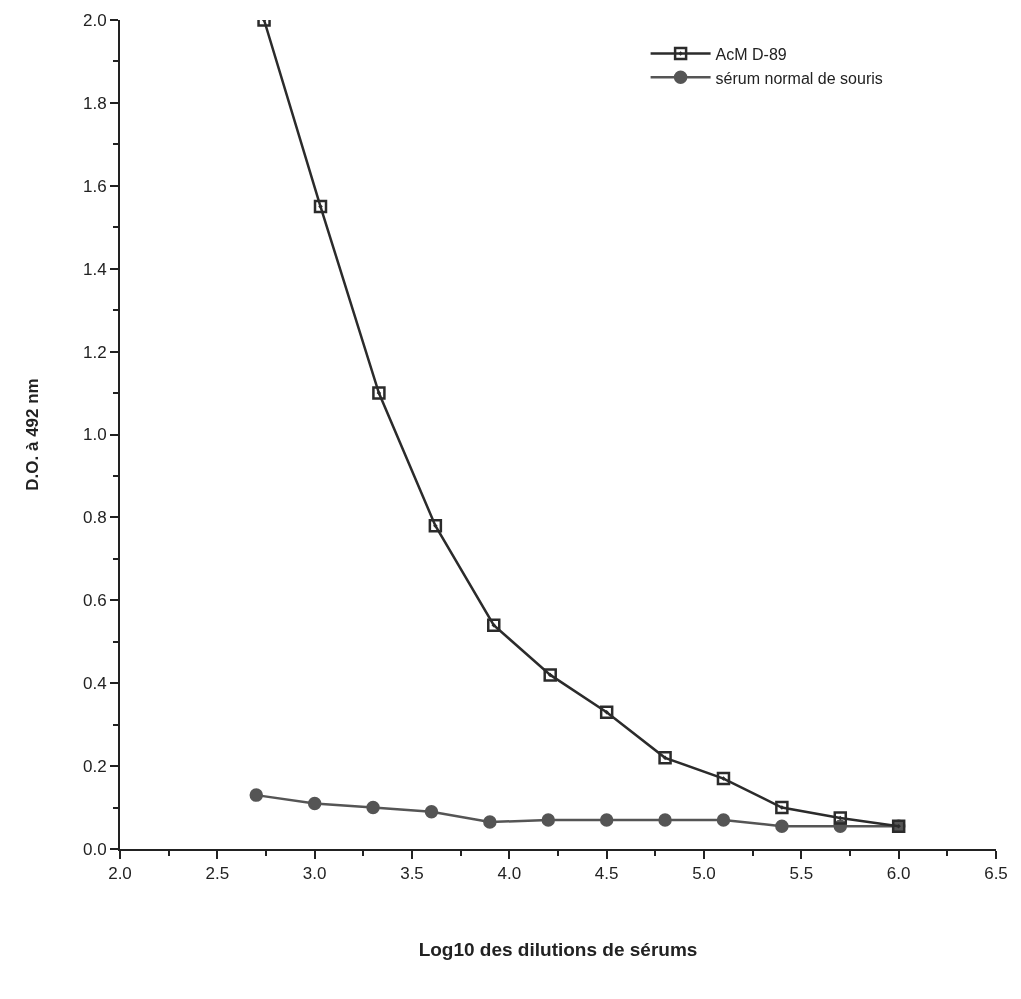  Describe the element at coordinates (94, 849) in the screenshot. I see `y-tick-label: 0.0` at that location.